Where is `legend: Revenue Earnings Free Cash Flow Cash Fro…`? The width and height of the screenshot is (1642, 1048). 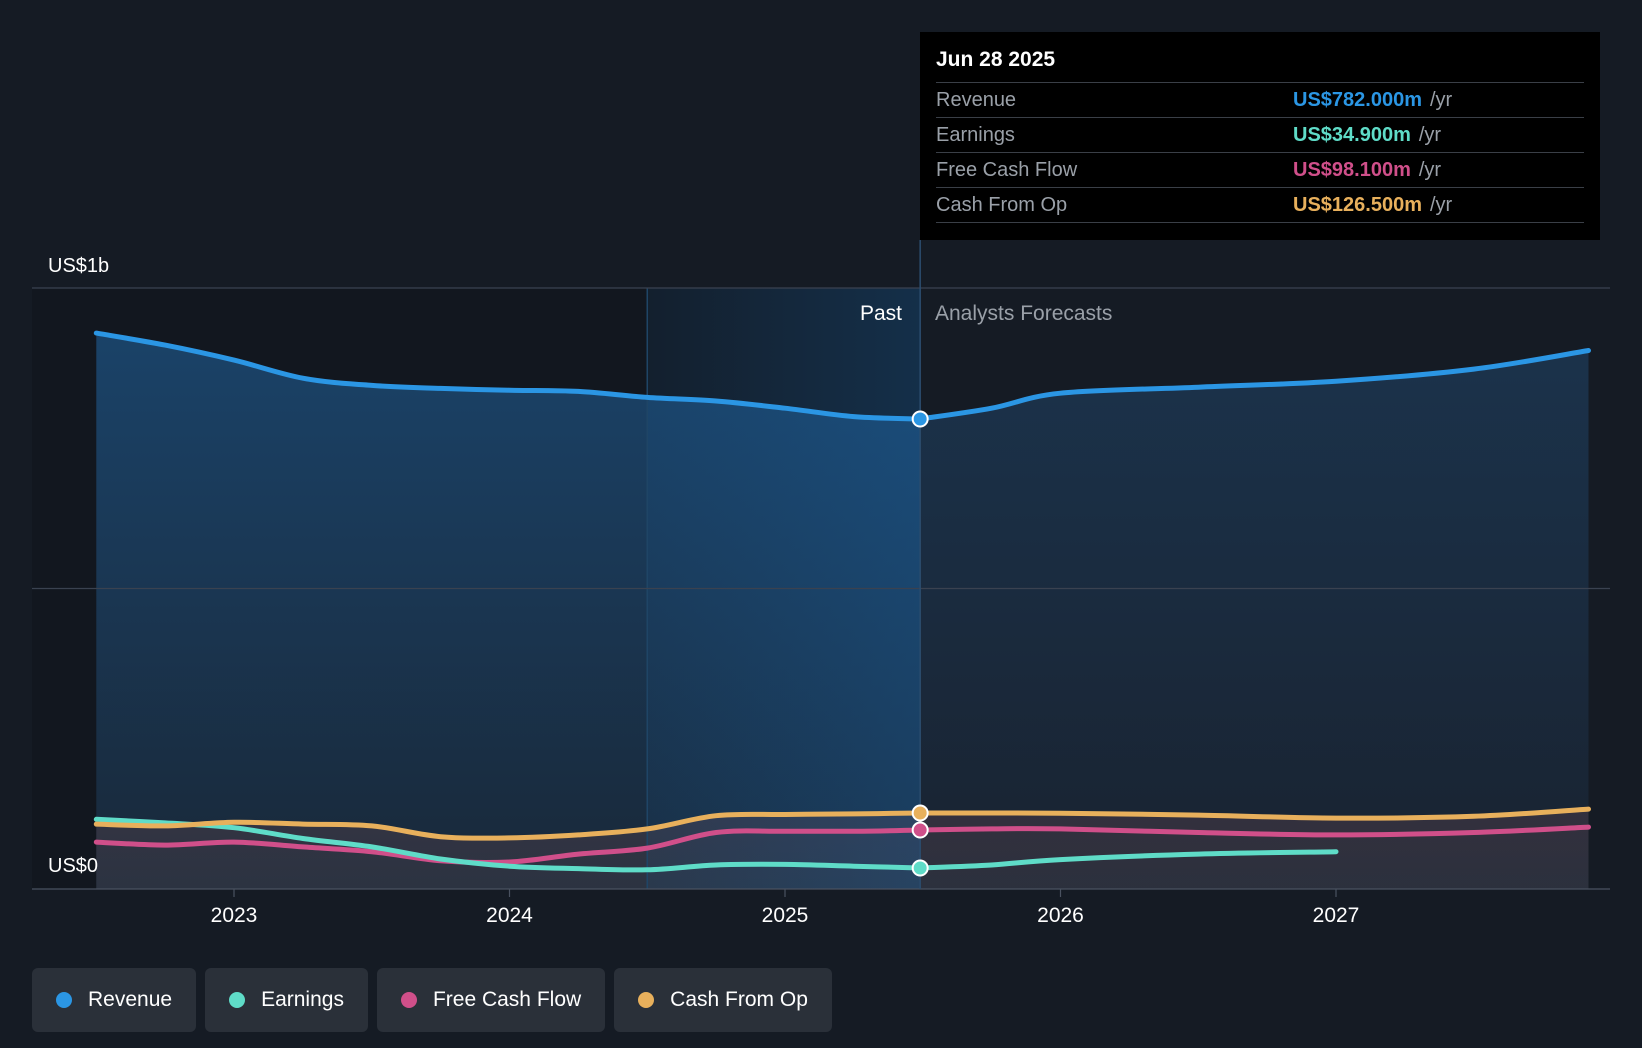 legend: Revenue Earnings Free Cash Flow Cash Fro… is located at coordinates (432, 1000).